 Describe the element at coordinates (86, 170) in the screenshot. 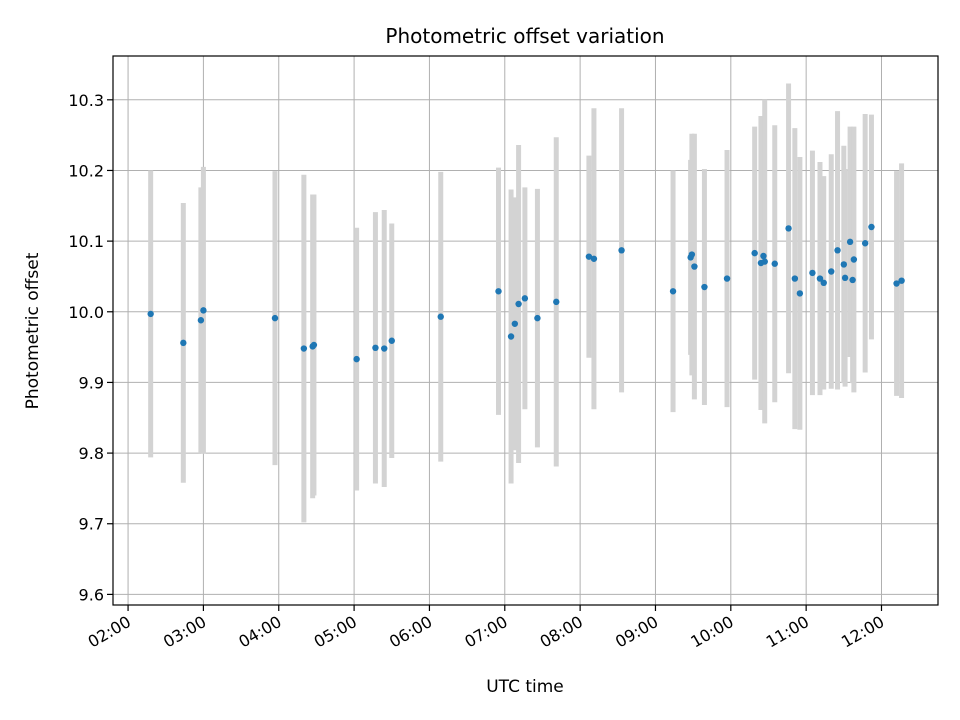

I see `y-tick-label: 10.2` at that location.